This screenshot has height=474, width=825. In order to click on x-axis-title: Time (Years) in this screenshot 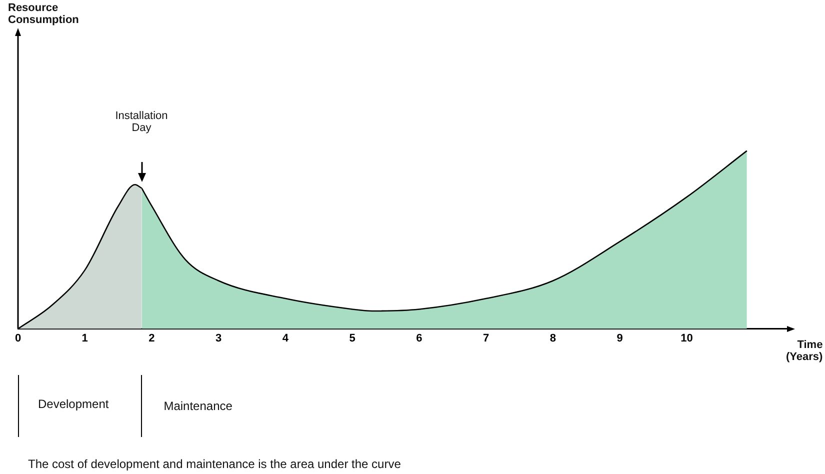, I will do `click(804, 350)`.